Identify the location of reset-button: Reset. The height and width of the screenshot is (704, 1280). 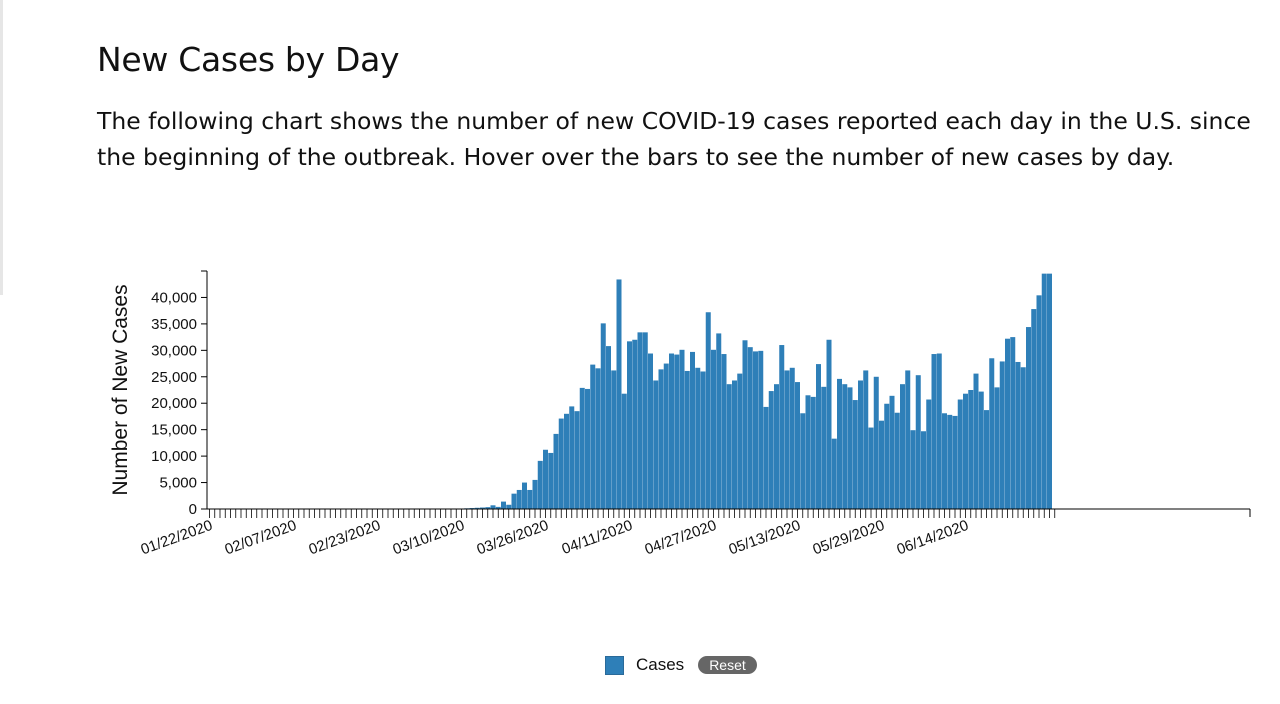
(727, 665).